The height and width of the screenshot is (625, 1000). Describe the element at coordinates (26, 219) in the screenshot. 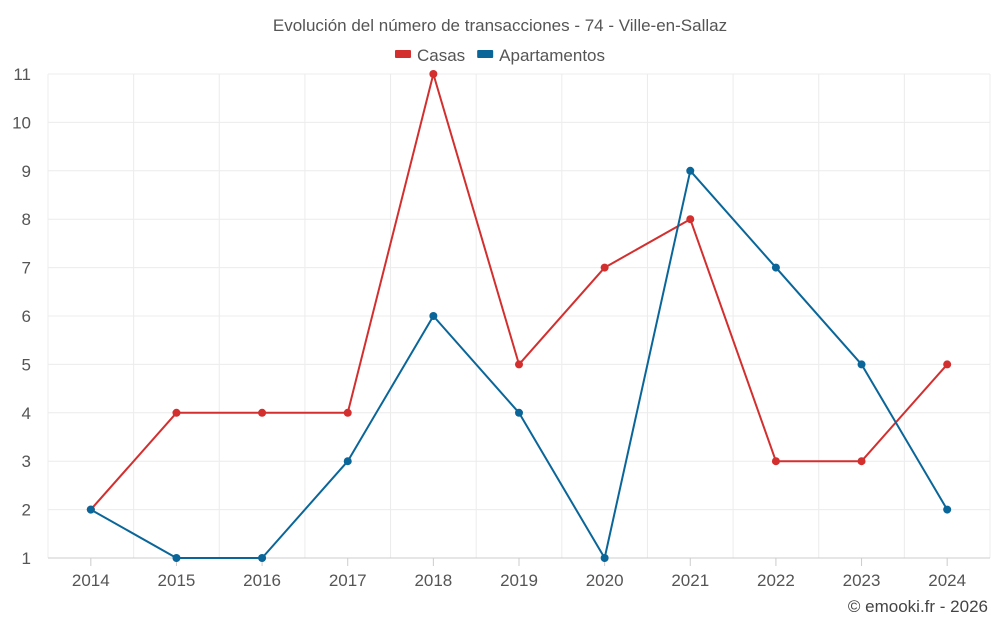

I see `y-tick-label: 8` at that location.